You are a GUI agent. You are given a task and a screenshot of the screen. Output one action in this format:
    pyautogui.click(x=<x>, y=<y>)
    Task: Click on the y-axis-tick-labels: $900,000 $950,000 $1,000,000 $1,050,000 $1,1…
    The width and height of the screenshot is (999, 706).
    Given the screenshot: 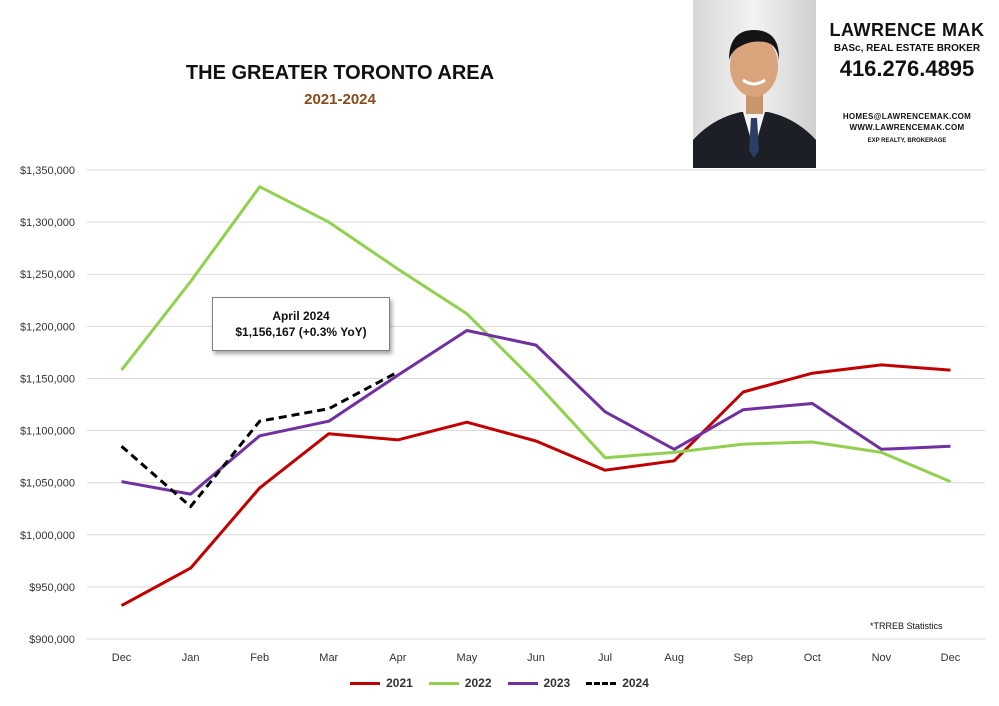 What is the action you would take?
    pyautogui.click(x=47, y=405)
    